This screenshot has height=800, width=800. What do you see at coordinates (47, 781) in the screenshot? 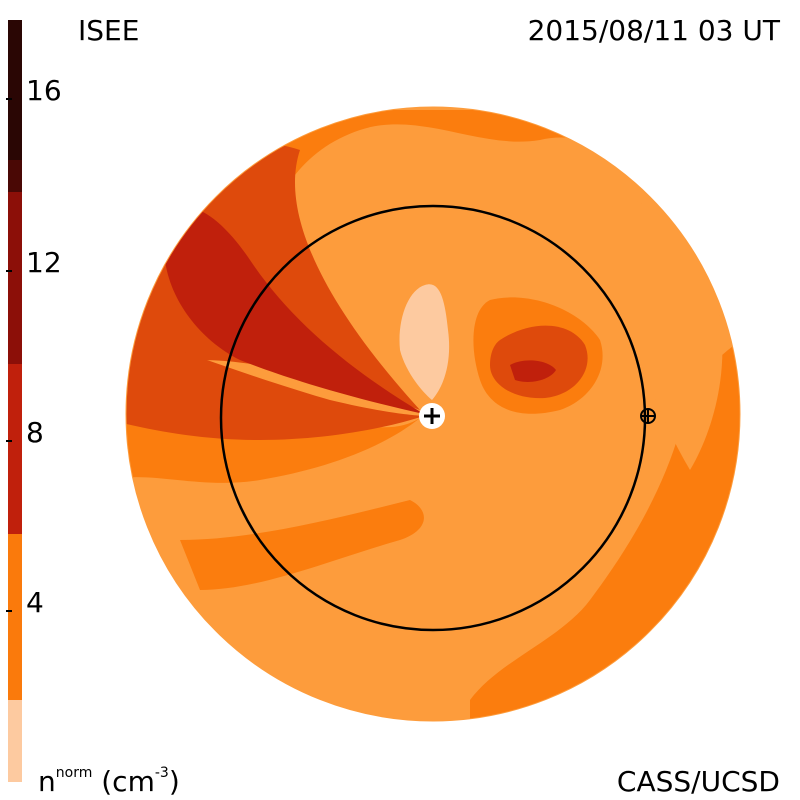
I see `units-symbol: n` at bounding box center [47, 781].